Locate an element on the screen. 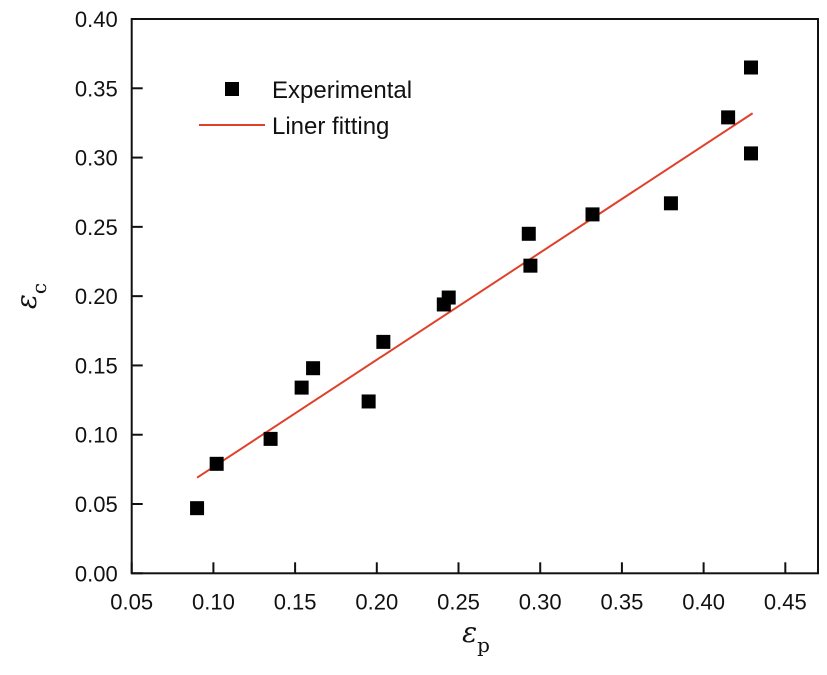 The height and width of the screenshot is (675, 827). x-tick-label: 0.35 is located at coordinates (622, 601).